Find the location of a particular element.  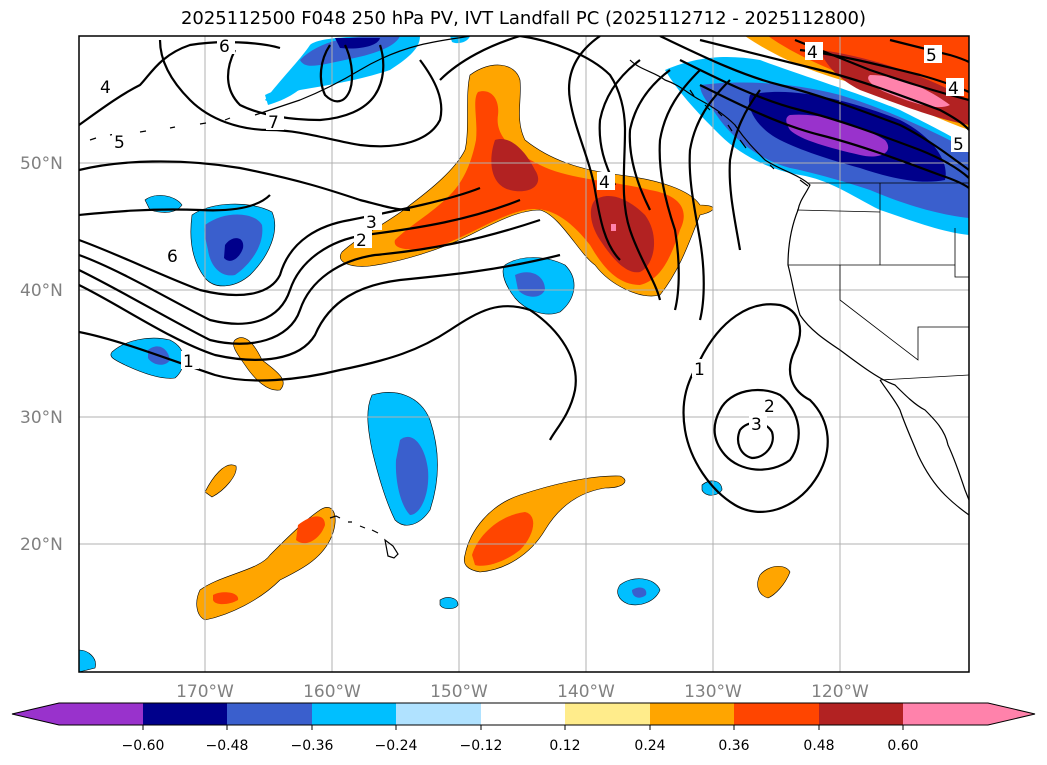

anomaly-region-south-central-band-core is located at coordinates (503, 539).